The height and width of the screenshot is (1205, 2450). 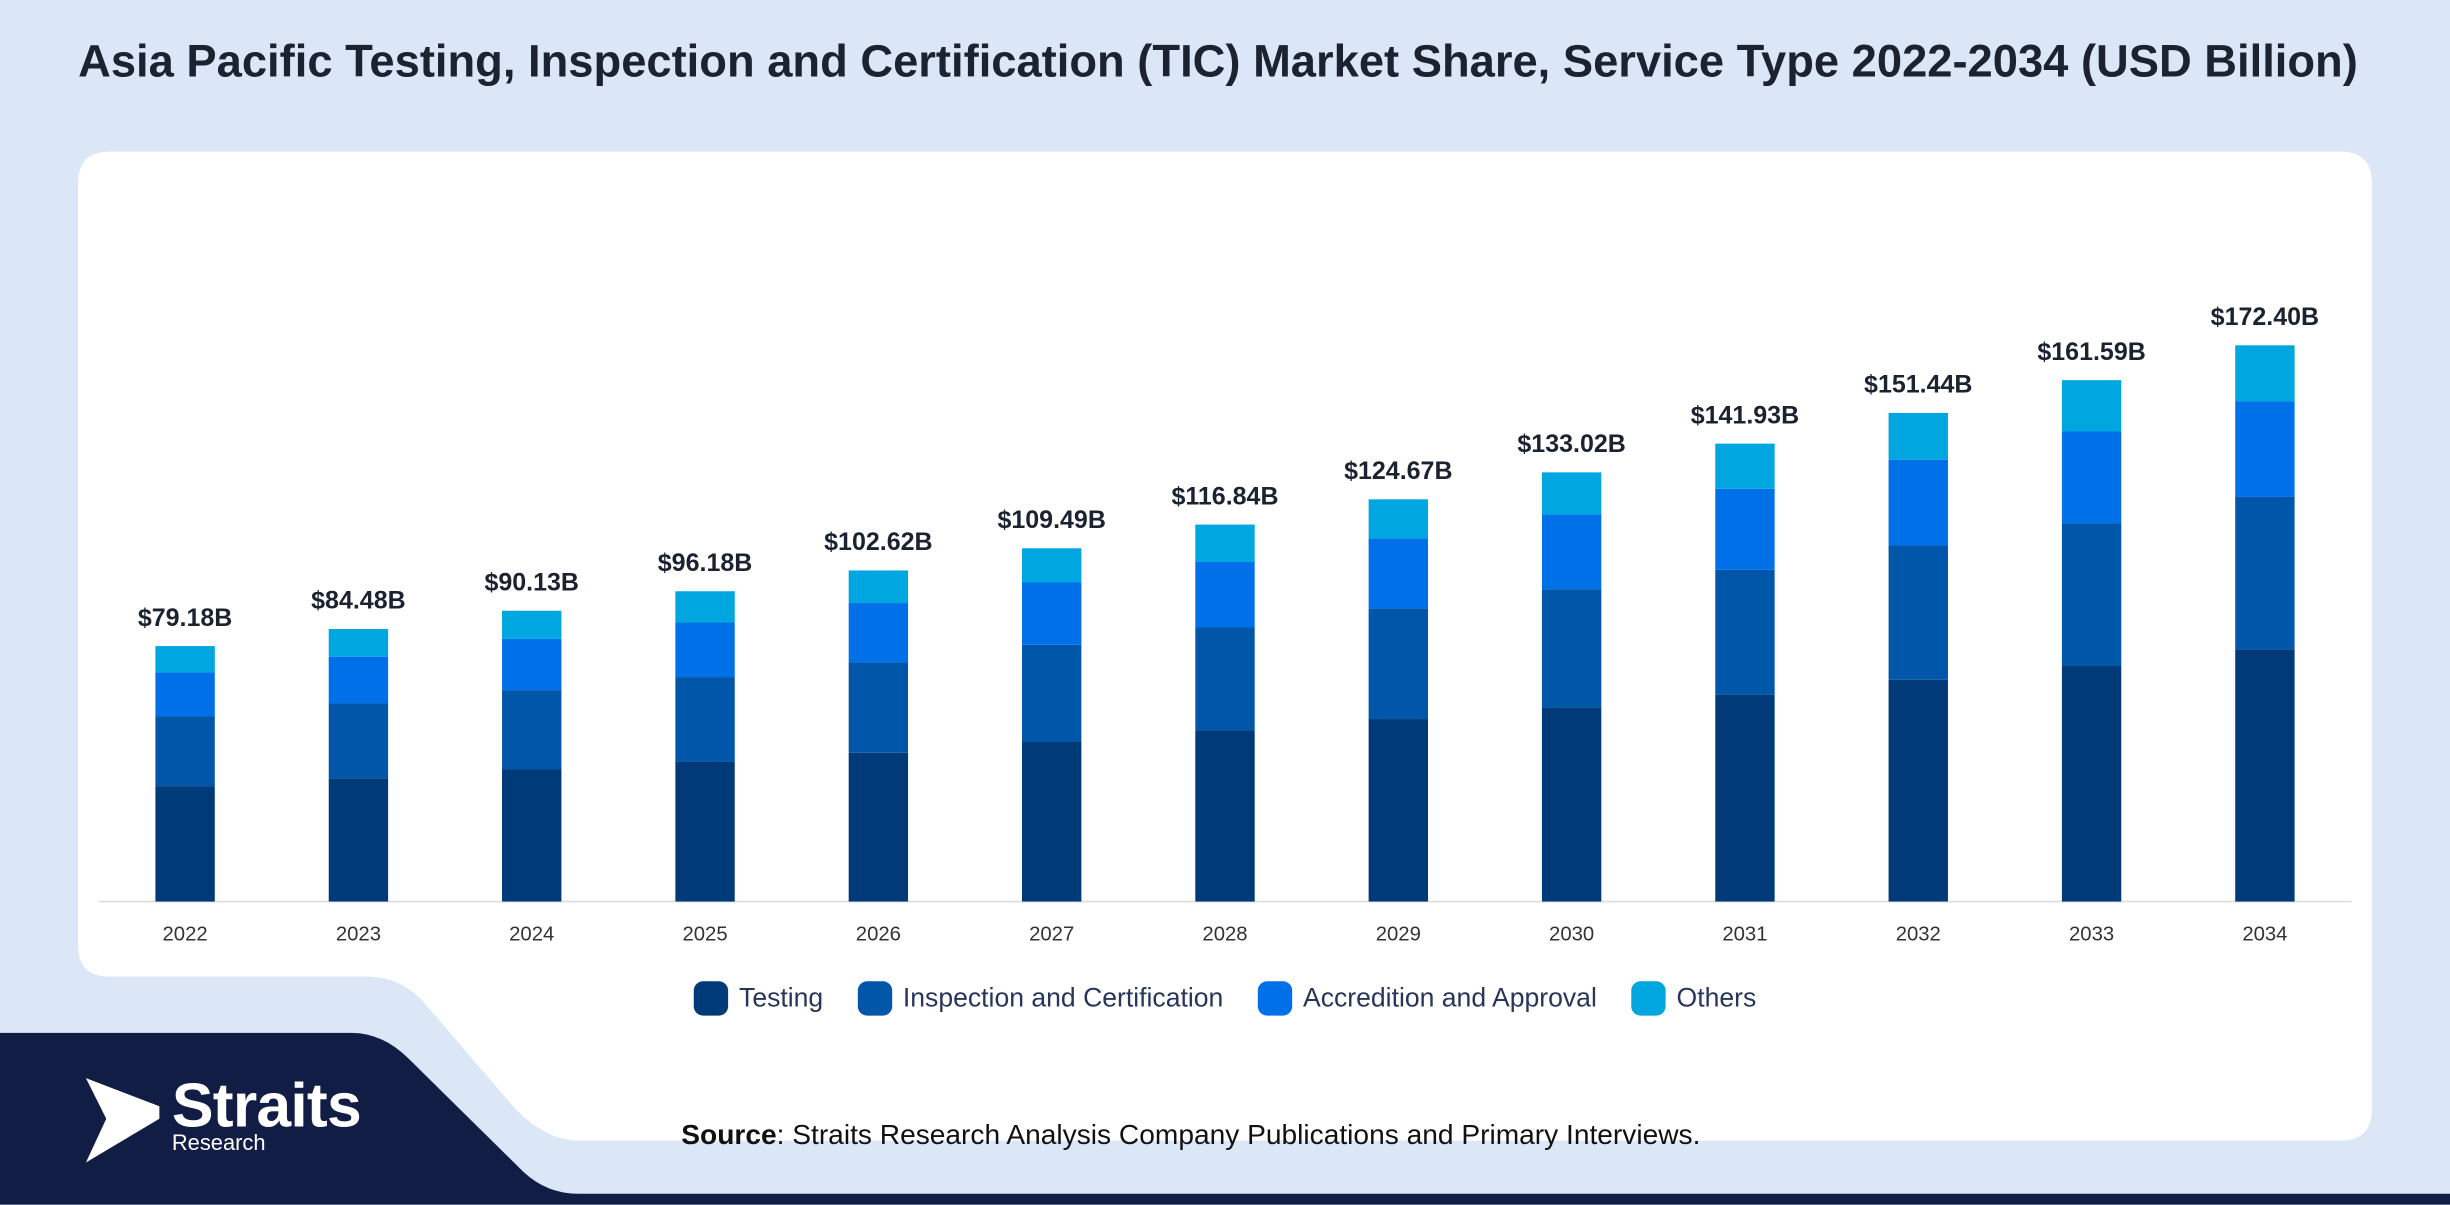 What do you see at coordinates (1398, 471) in the screenshot?
I see `total-label: $124.67B` at bounding box center [1398, 471].